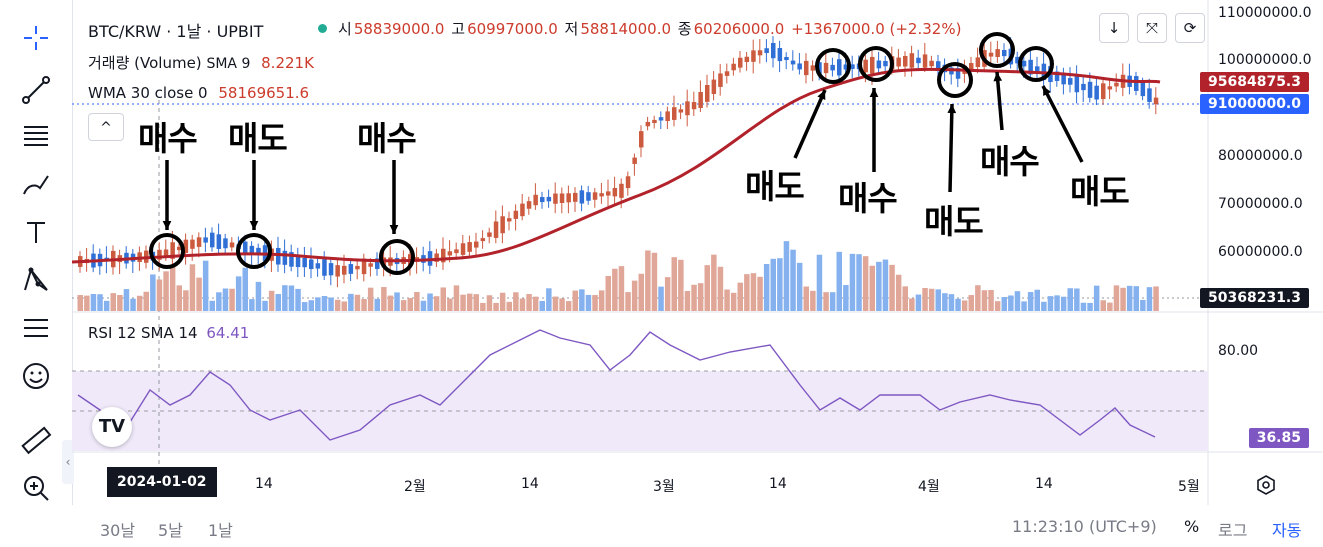 This screenshot has width=1323, height=547. What do you see at coordinates (36, 280) in the screenshot?
I see `pattern-icon` at bounding box center [36, 280].